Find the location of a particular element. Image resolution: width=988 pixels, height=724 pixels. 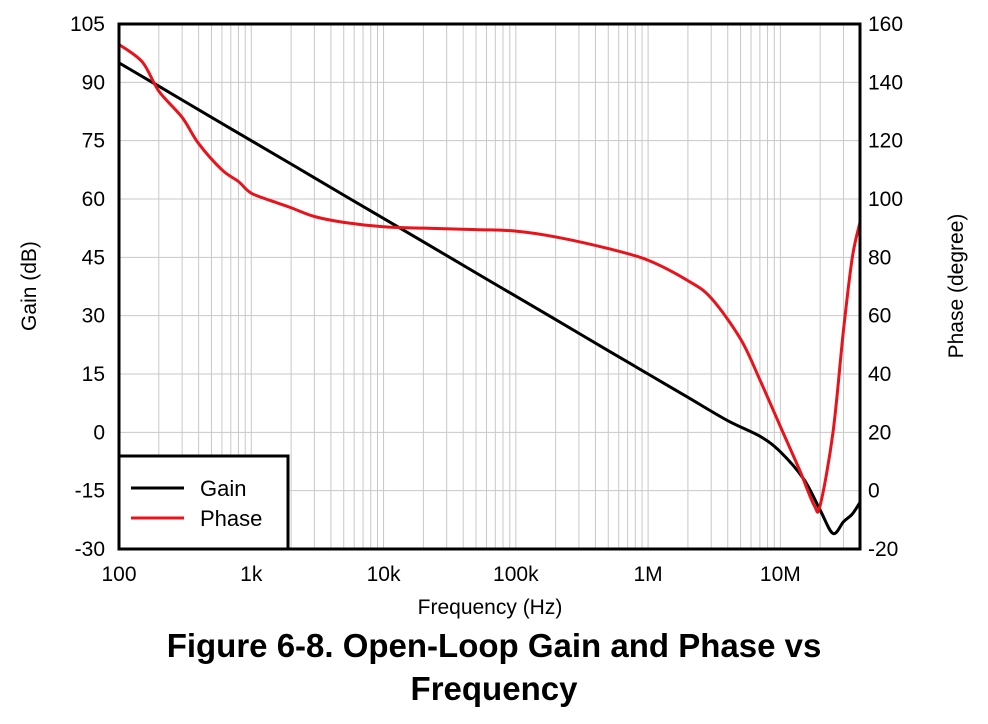

y-tick-label-right: -20 is located at coordinates (883, 549).